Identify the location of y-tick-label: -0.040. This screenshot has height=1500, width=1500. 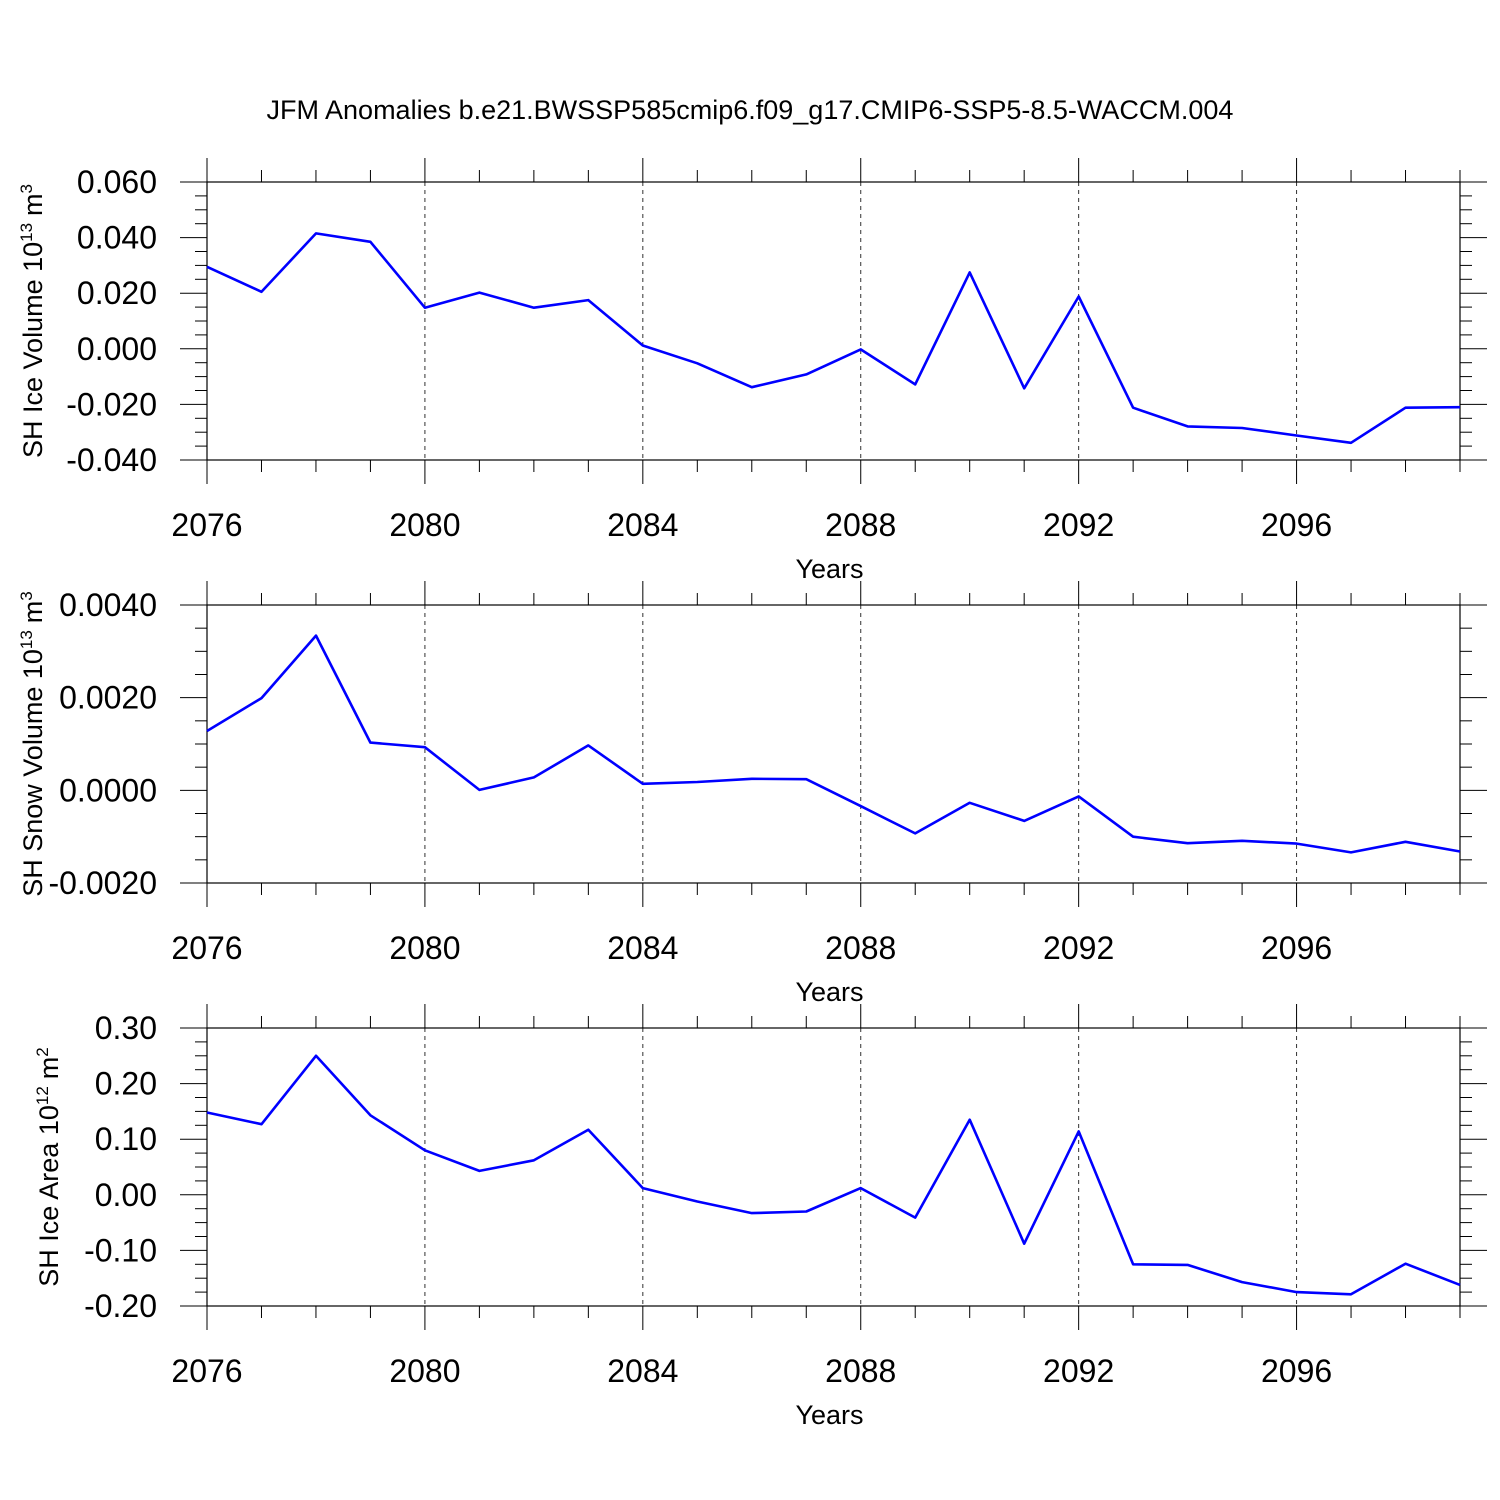
(111, 460).